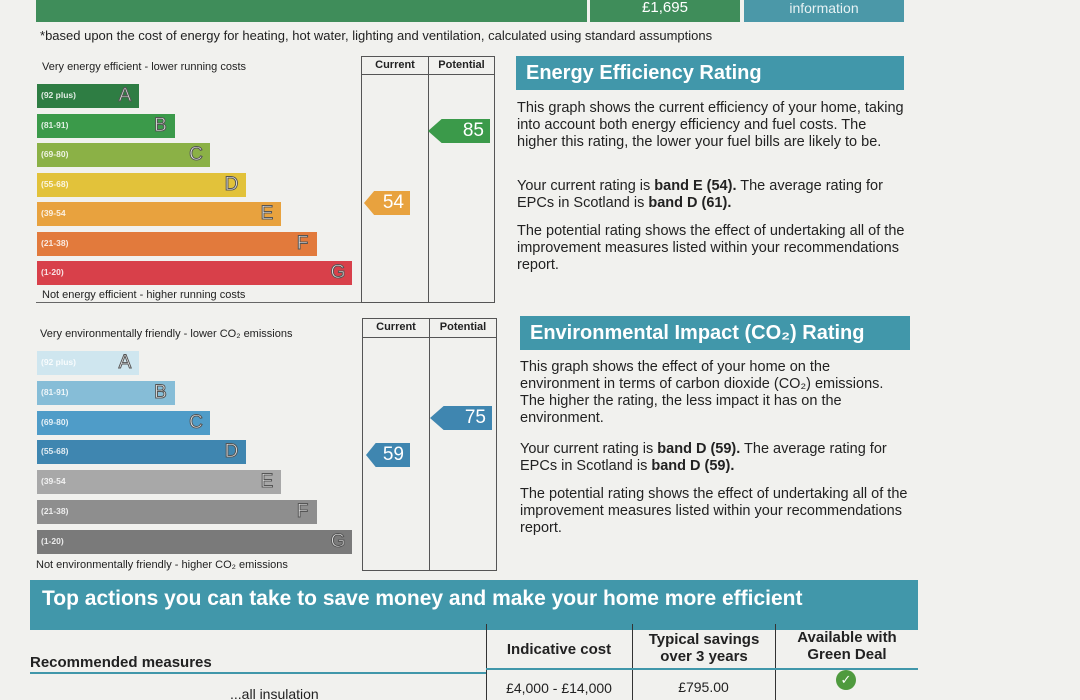 The height and width of the screenshot is (700, 1080). I want to click on energy-band-range: (1-20), so click(52, 272).